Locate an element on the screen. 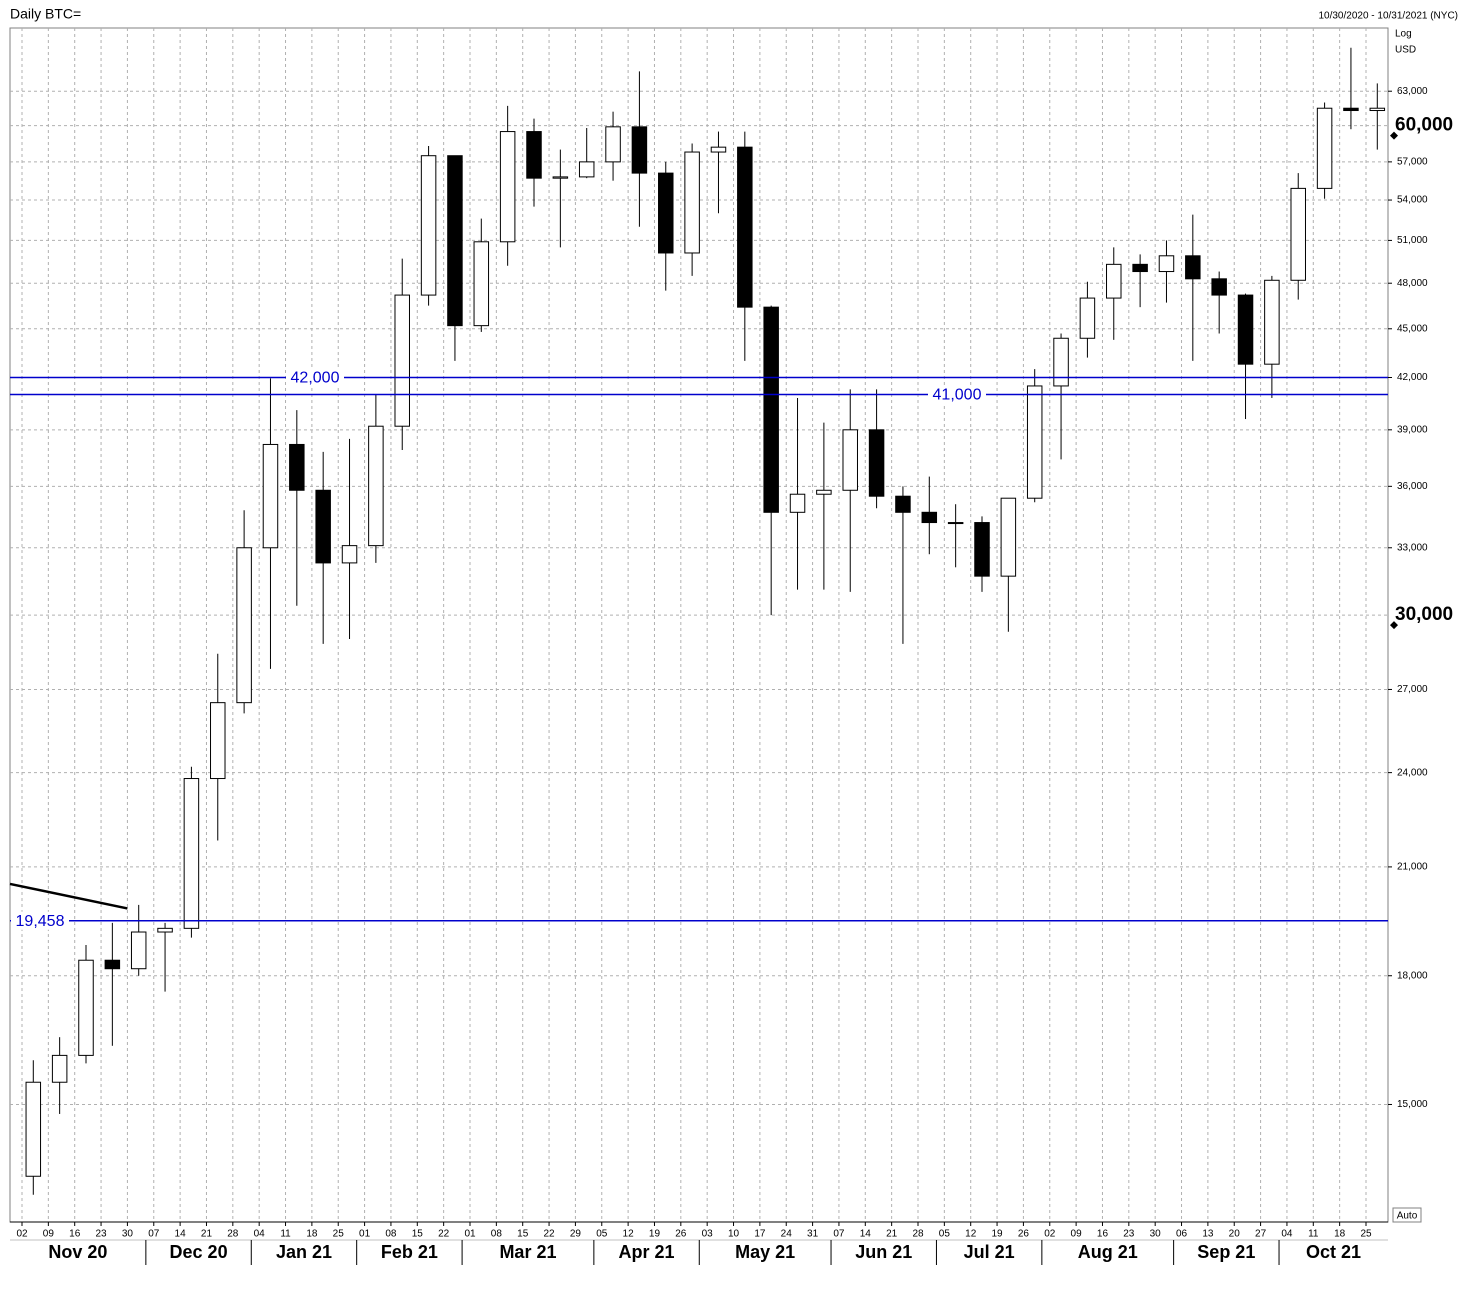 The image size is (1465, 1290). x-tick-label: 02 is located at coordinates (1050, 1234).